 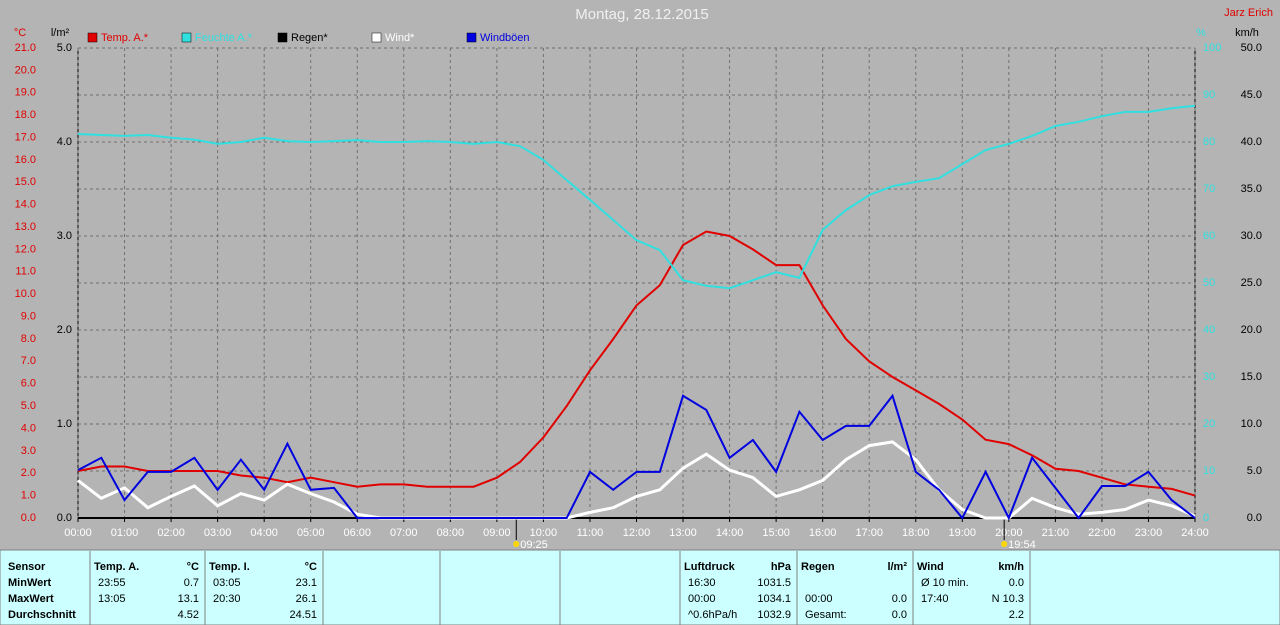 I want to click on y-tick-label: 7.0, so click(x=28, y=361).